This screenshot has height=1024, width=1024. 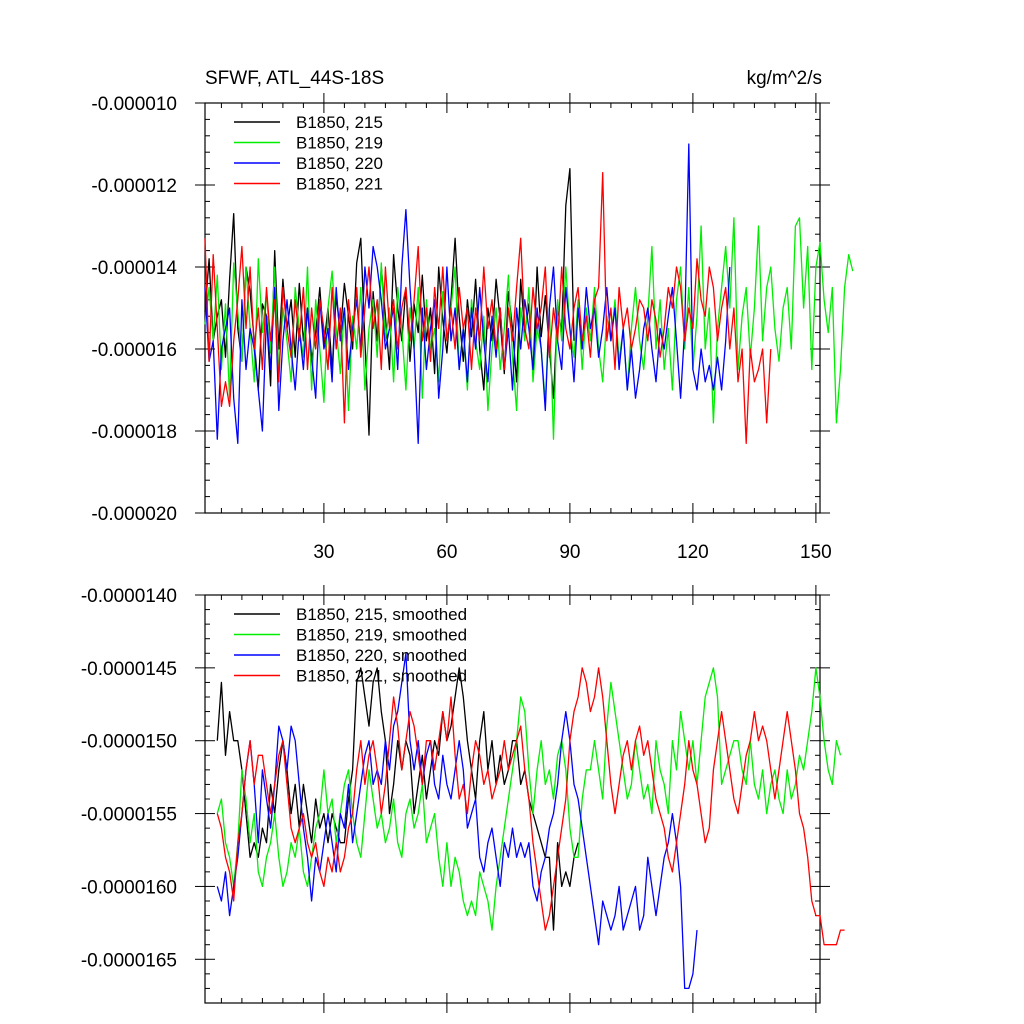 I want to click on y-tick-label: -0.000012, so click(x=134, y=186).